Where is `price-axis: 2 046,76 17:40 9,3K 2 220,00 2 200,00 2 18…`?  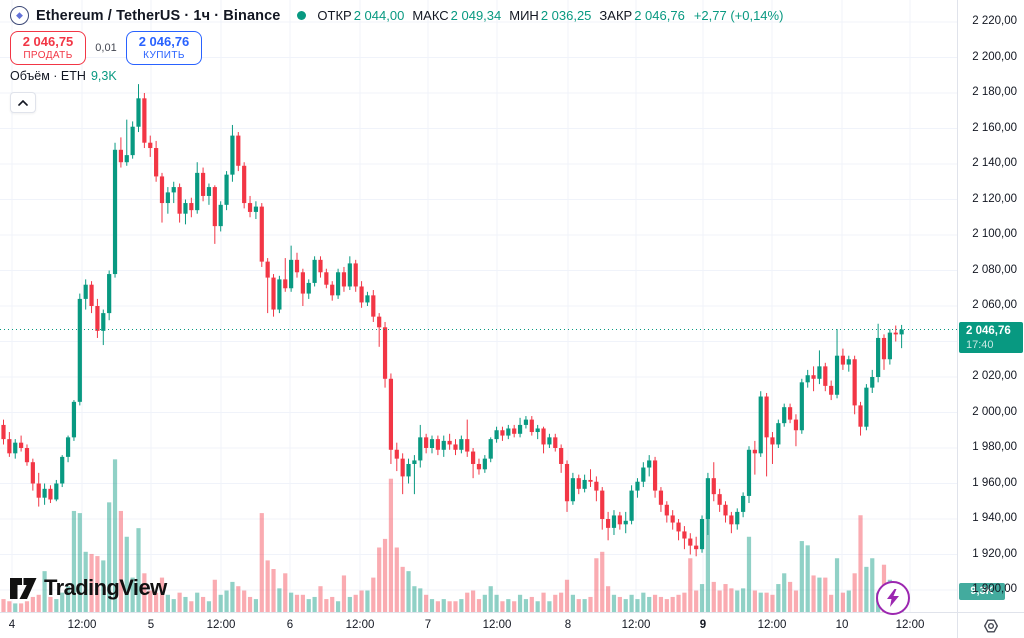
price-axis: 2 046,76 17:40 9,3K 2 220,00 2 200,00 2 18… is located at coordinates (990, 306).